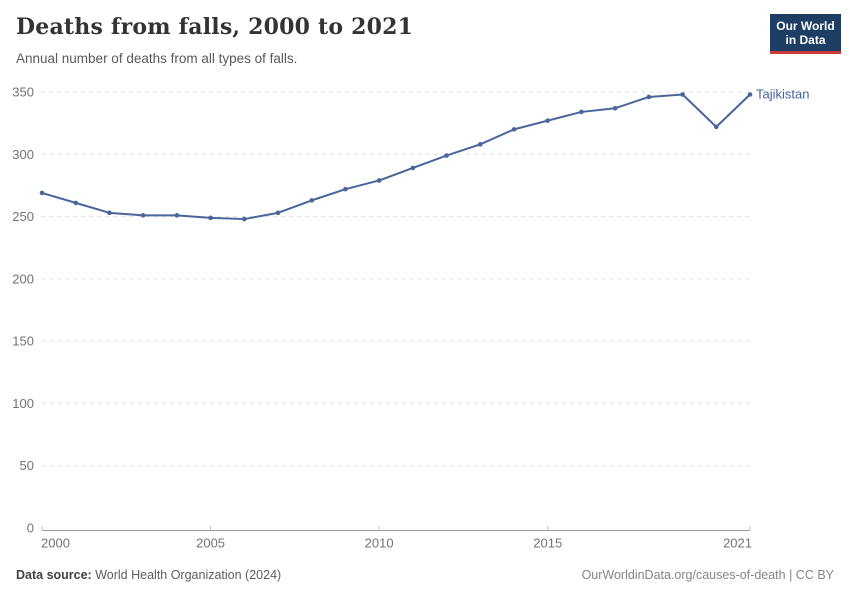  What do you see at coordinates (805, 26) in the screenshot?
I see `owid-logo-line1: Our World` at bounding box center [805, 26].